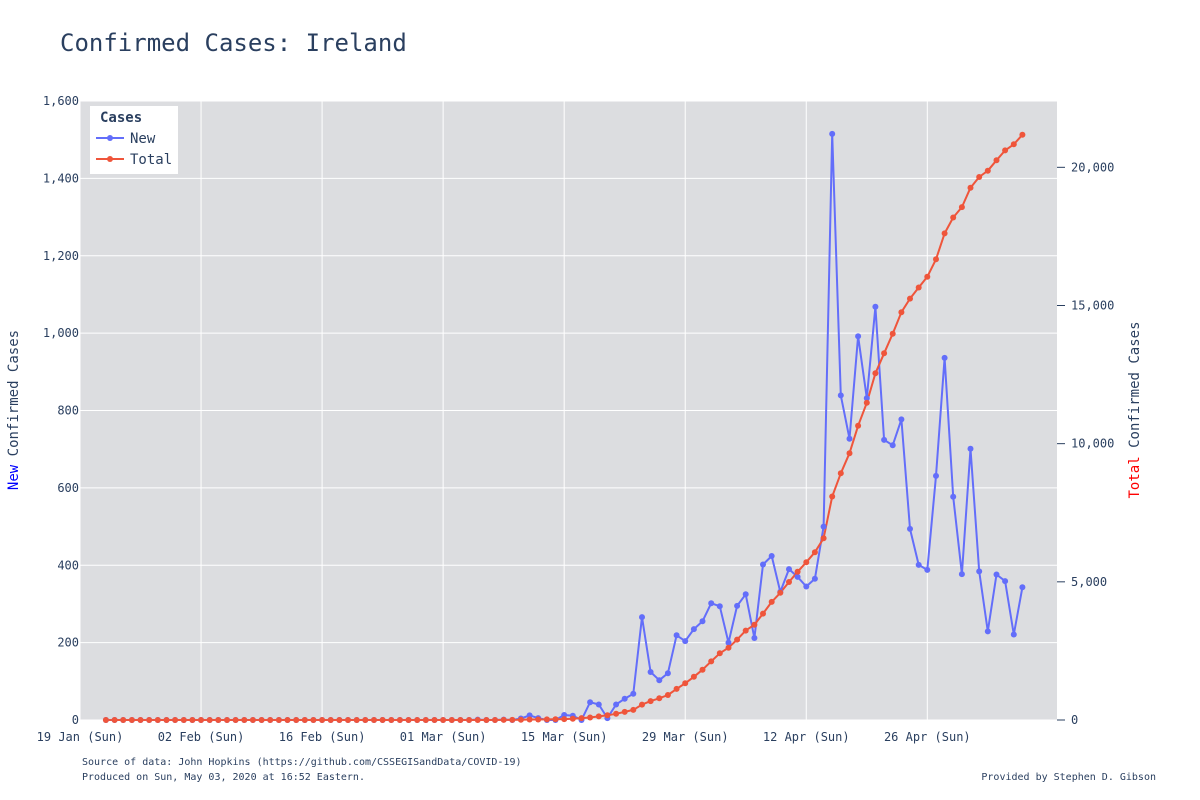 The height and width of the screenshot is (800, 1200). Describe the element at coordinates (151, 160) in the screenshot. I see `legend-label-total: Total` at that location.